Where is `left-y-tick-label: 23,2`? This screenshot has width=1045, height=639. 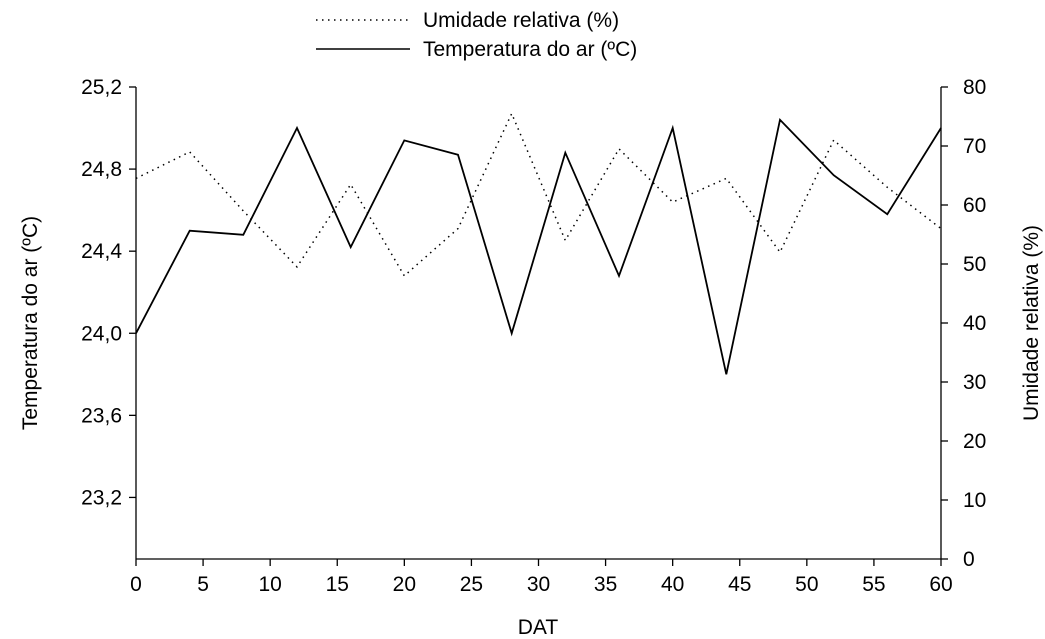
left-y-tick-label: 23,2 is located at coordinates (101, 497).